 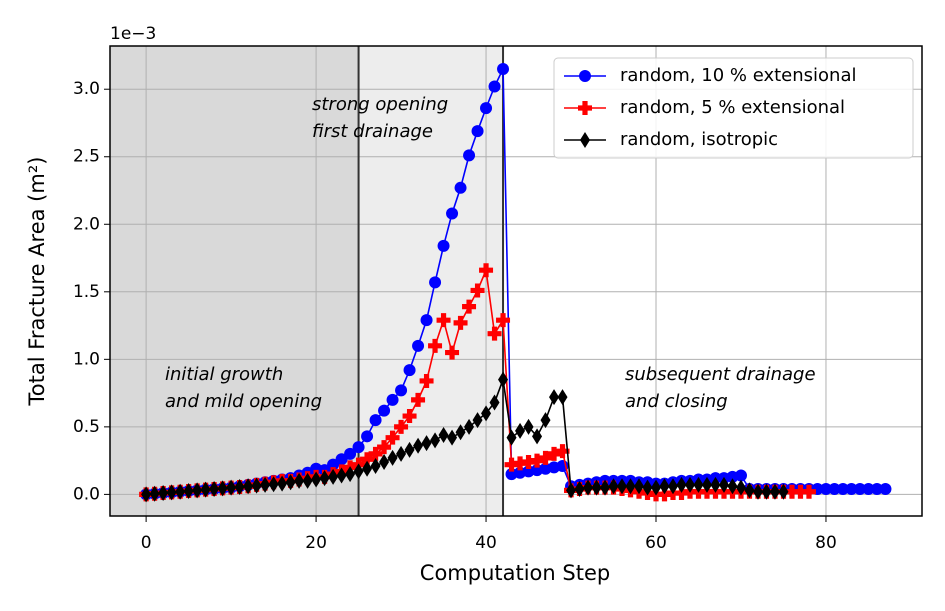 What do you see at coordinates (676, 401) in the screenshot?
I see `annotation: and closing` at bounding box center [676, 401].